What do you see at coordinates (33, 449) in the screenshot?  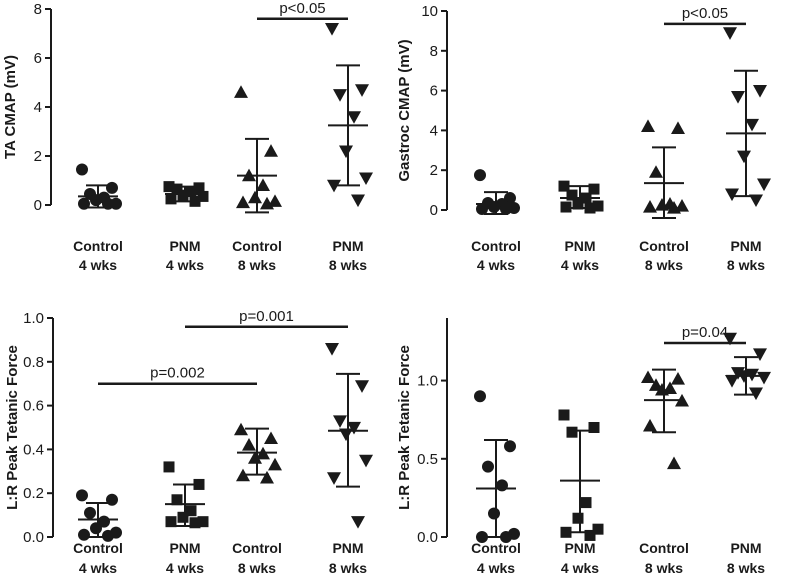 I see `y-tick-label: 0.4` at bounding box center [33, 449].